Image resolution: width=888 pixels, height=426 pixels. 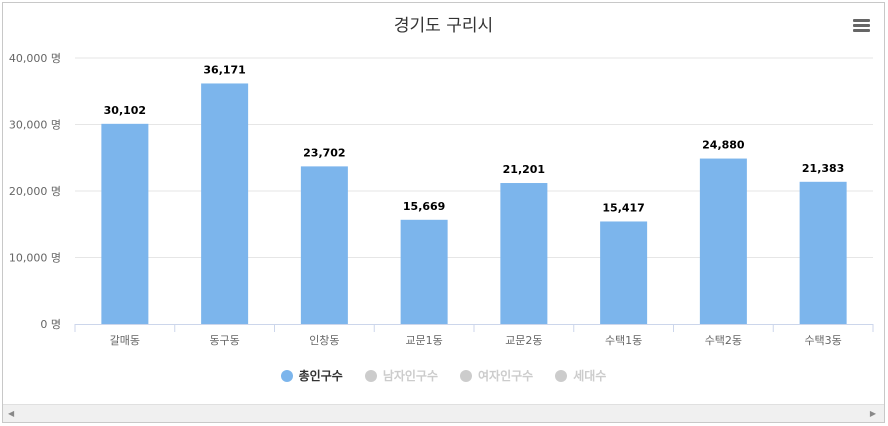 I want to click on horizontal-scrollbar: ◀ ▶, so click(x=443, y=413).